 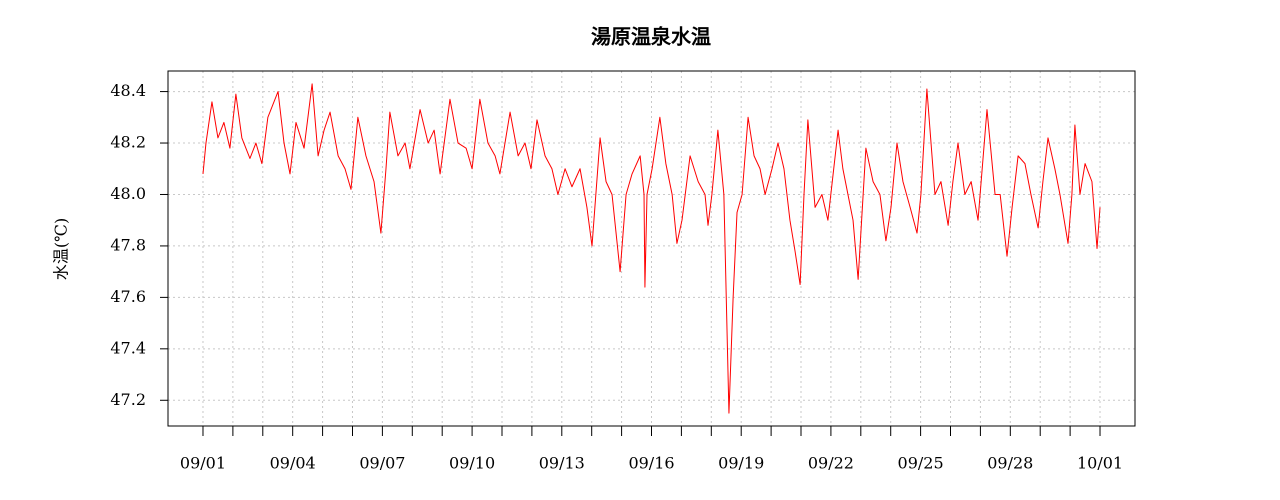 I want to click on y-axis-label: 水温(℃), so click(x=61, y=249).